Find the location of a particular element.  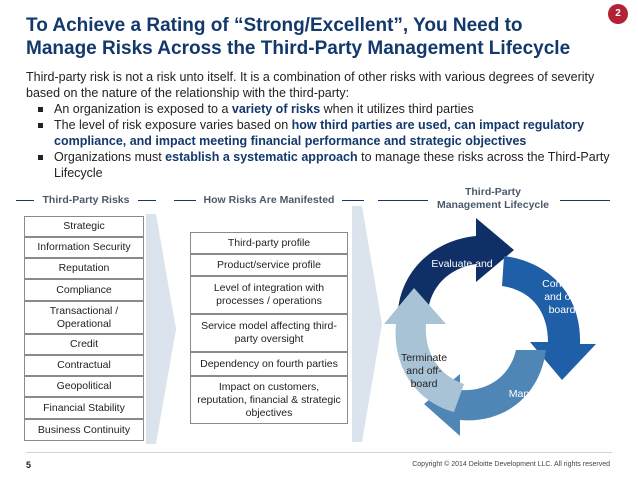

risks-header: Third-Party Risks is located at coordinates (86, 200).